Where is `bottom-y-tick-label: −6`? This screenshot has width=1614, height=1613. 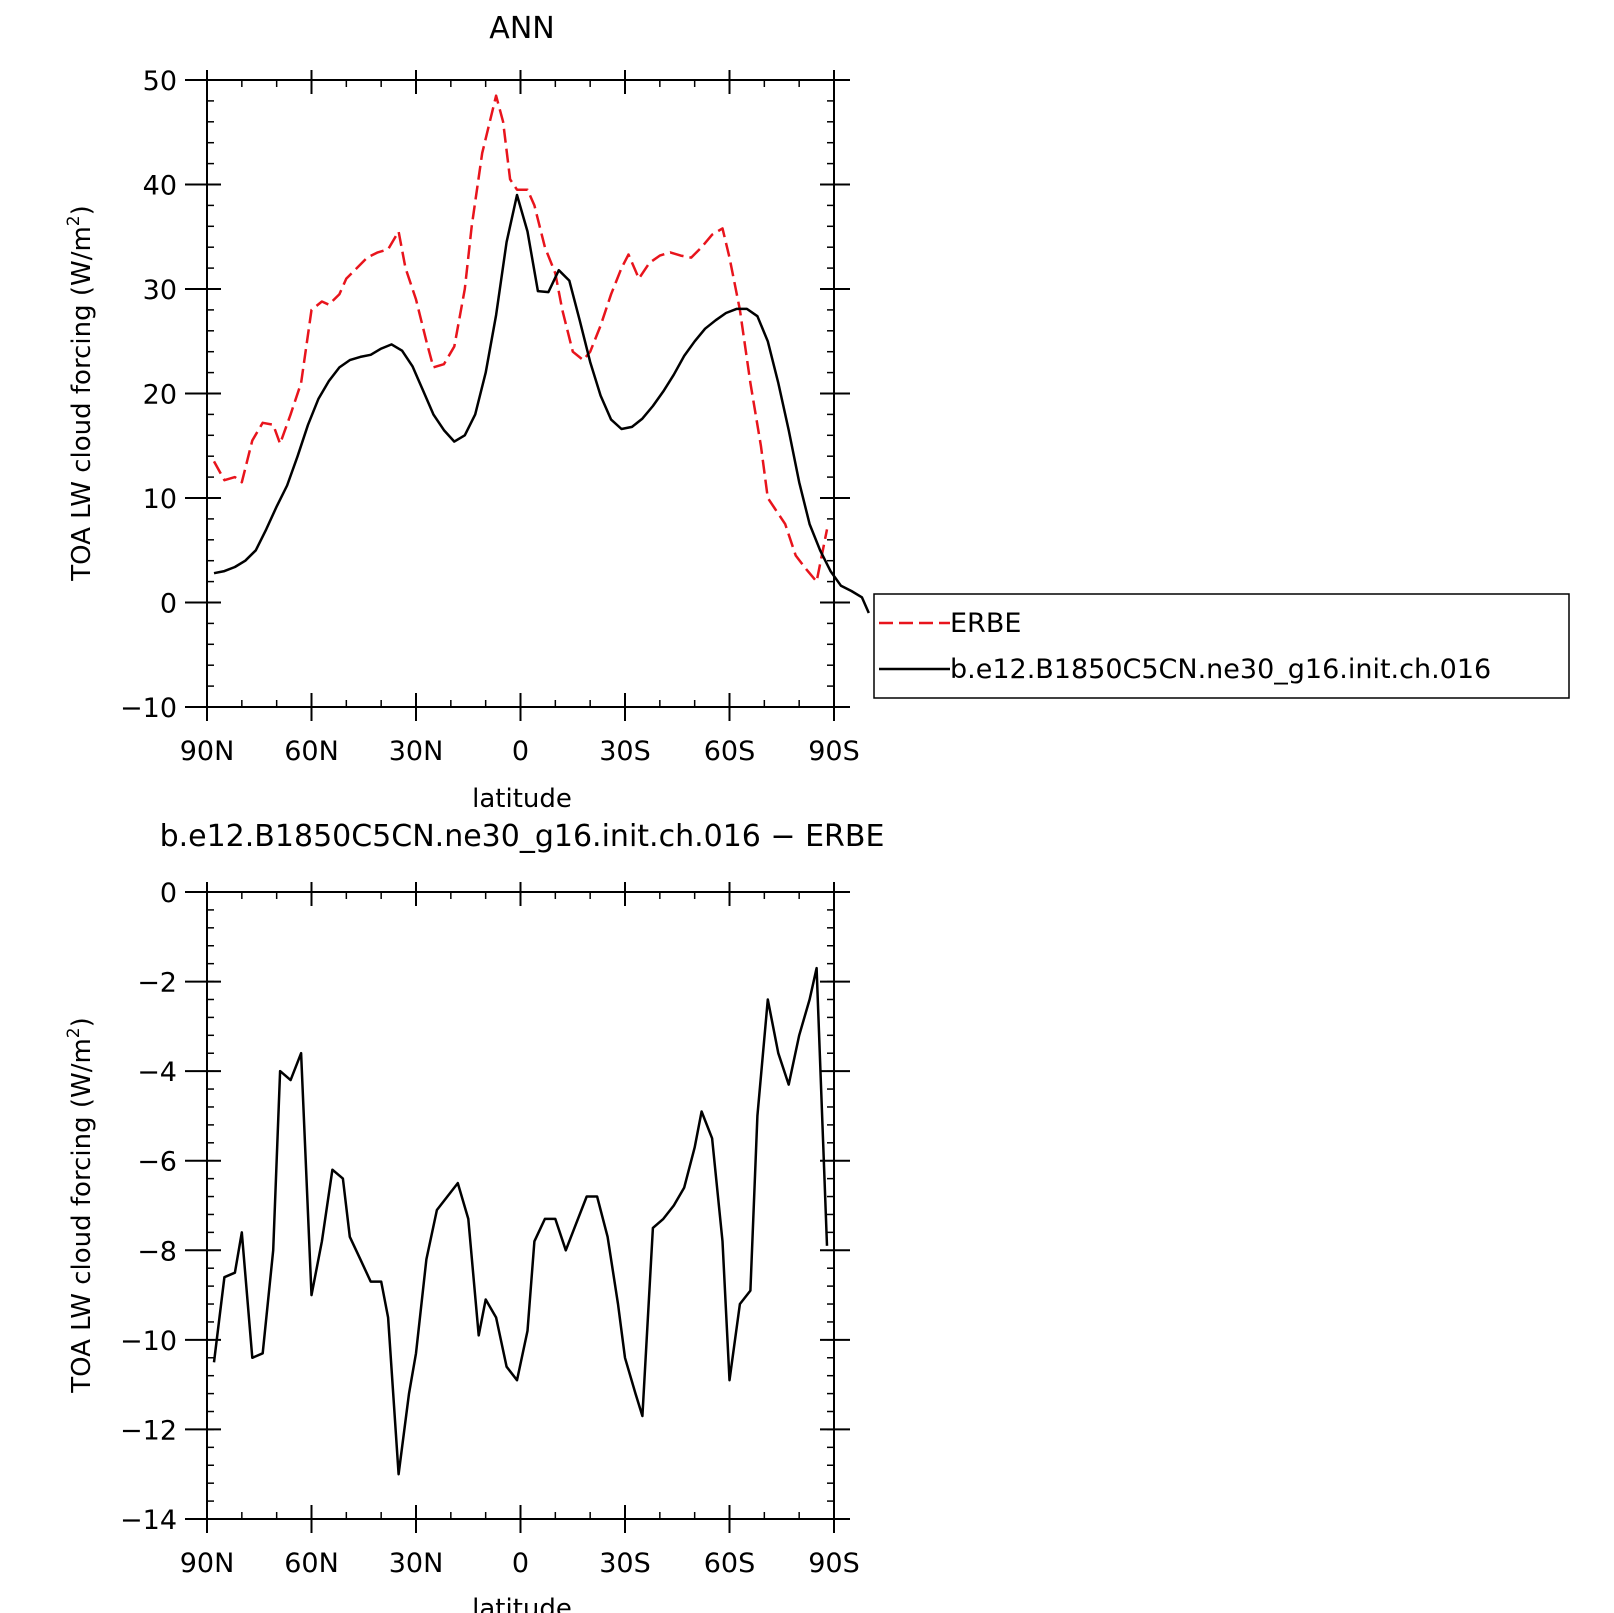 bottom-y-tick-label: −6 is located at coordinates (157, 1162).